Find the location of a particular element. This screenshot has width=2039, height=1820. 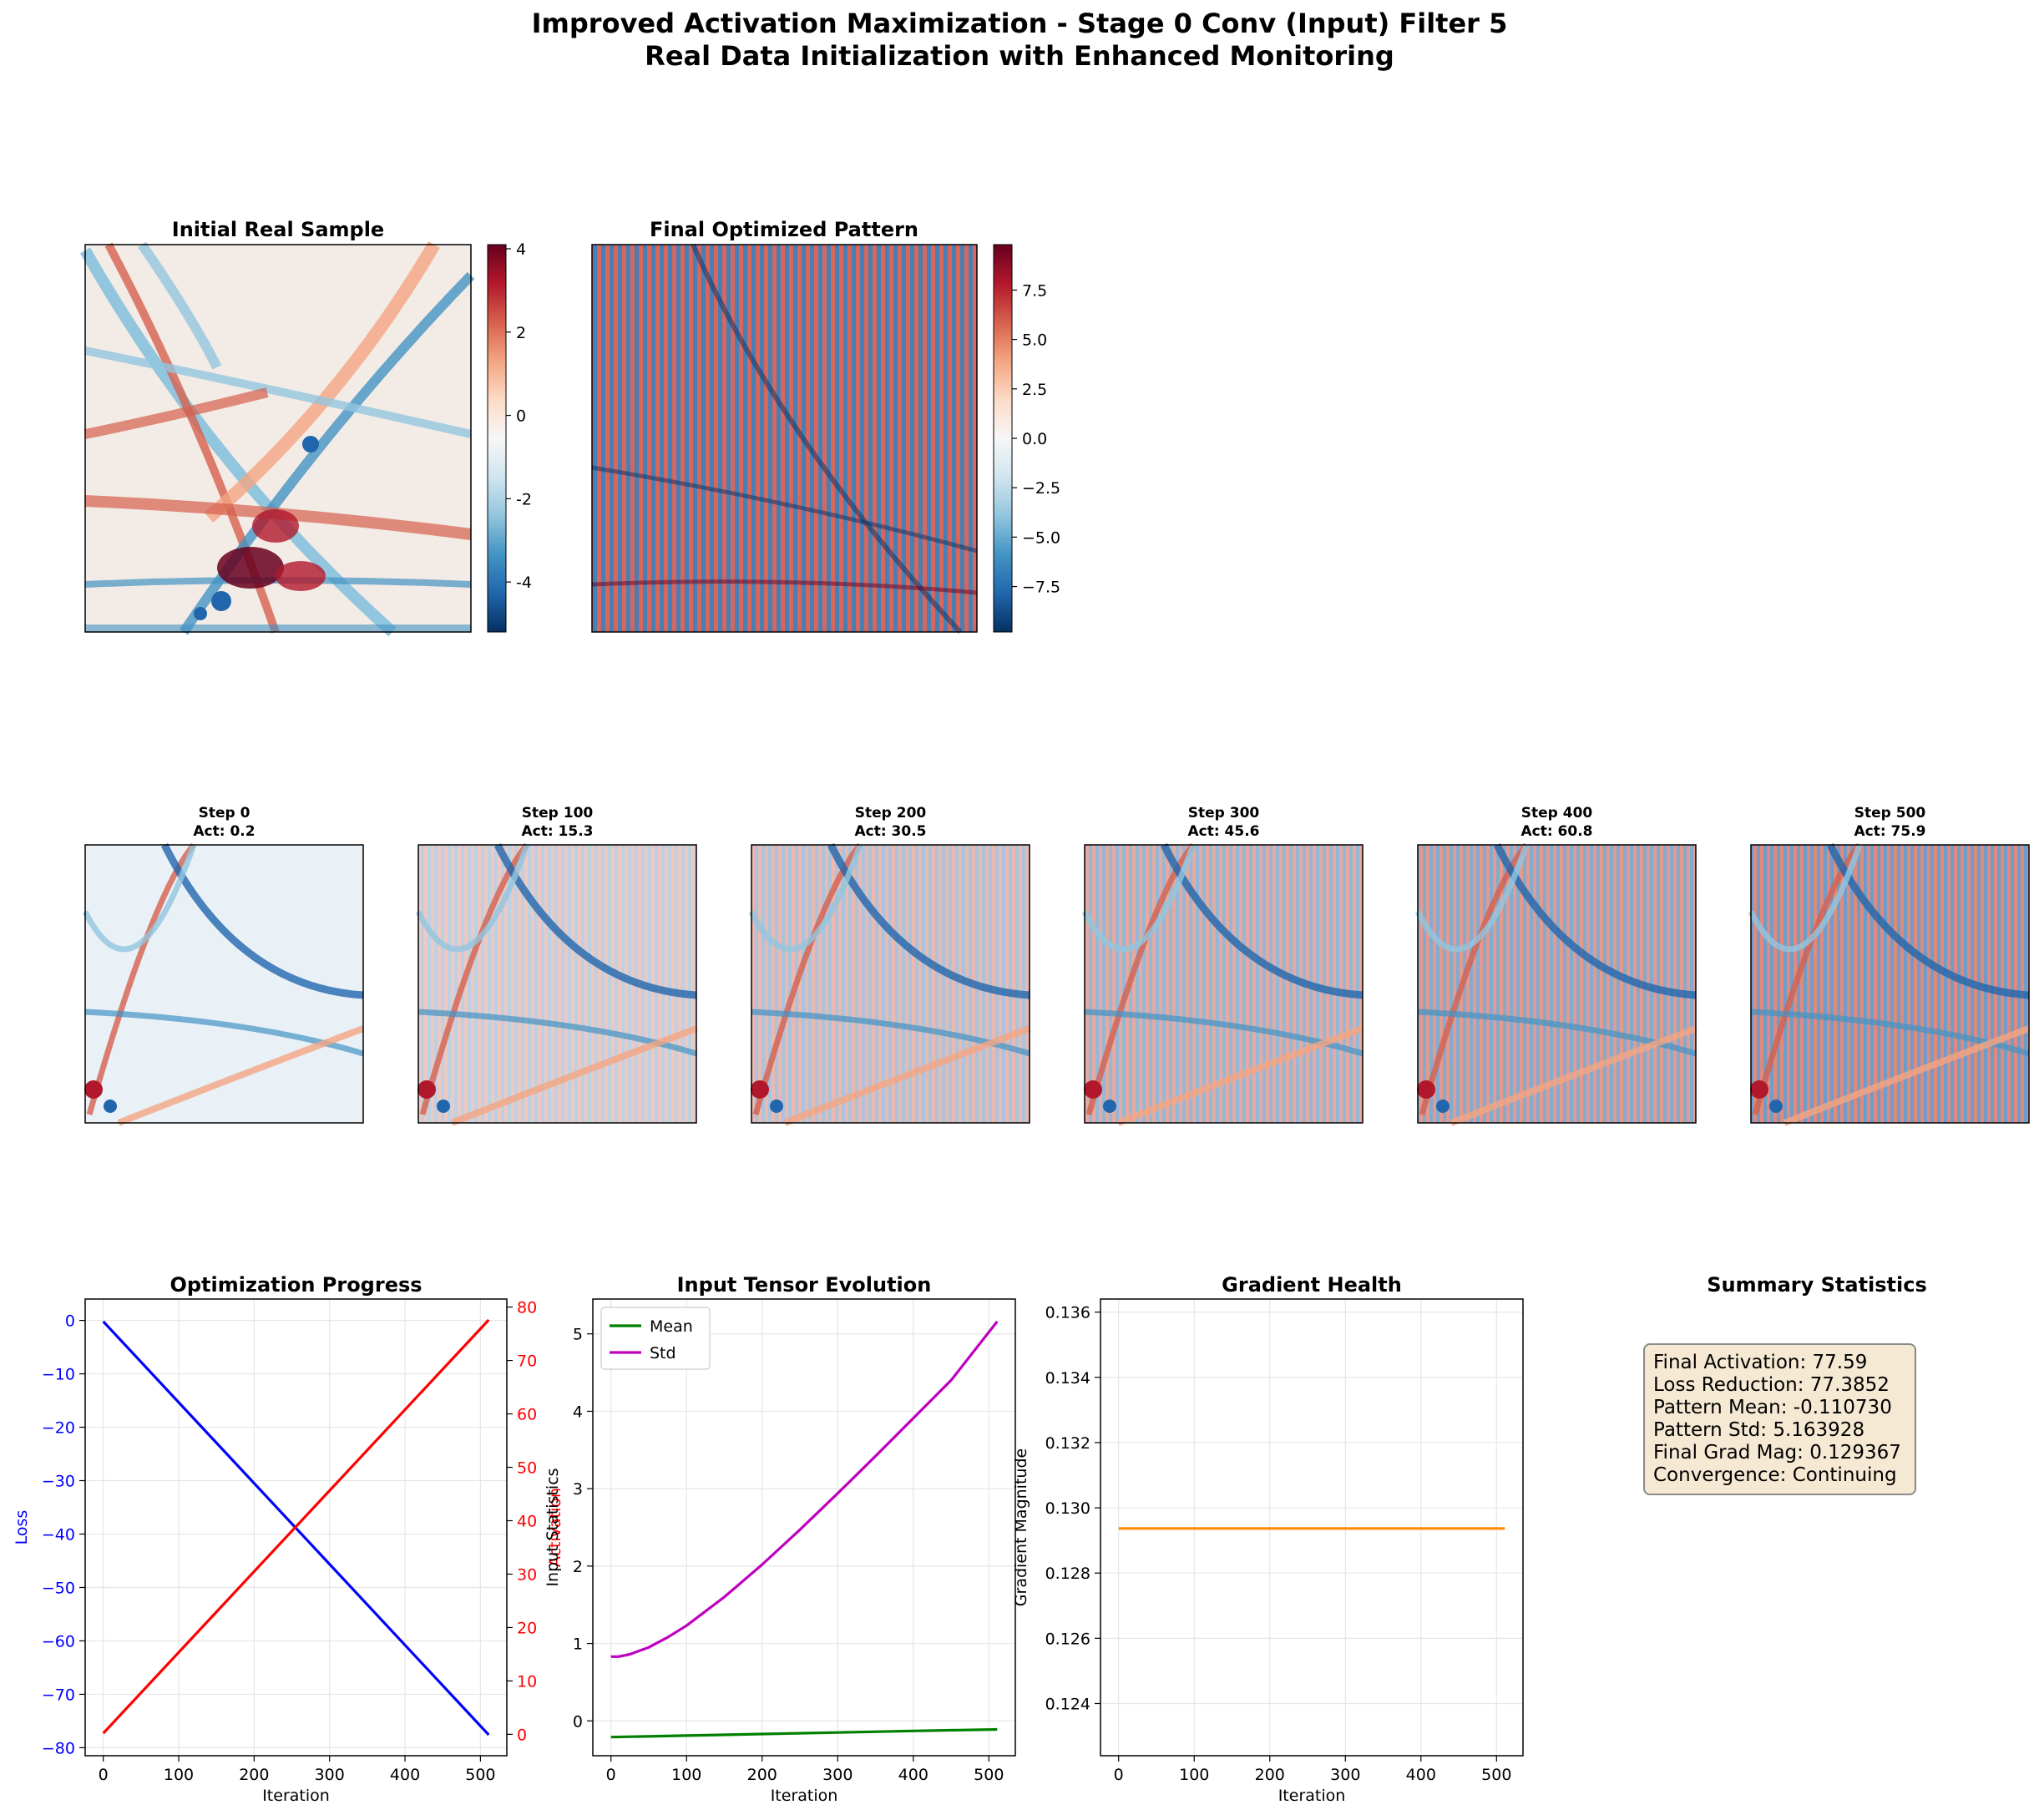

step-title: Step 500 is located at coordinates (1890, 813).